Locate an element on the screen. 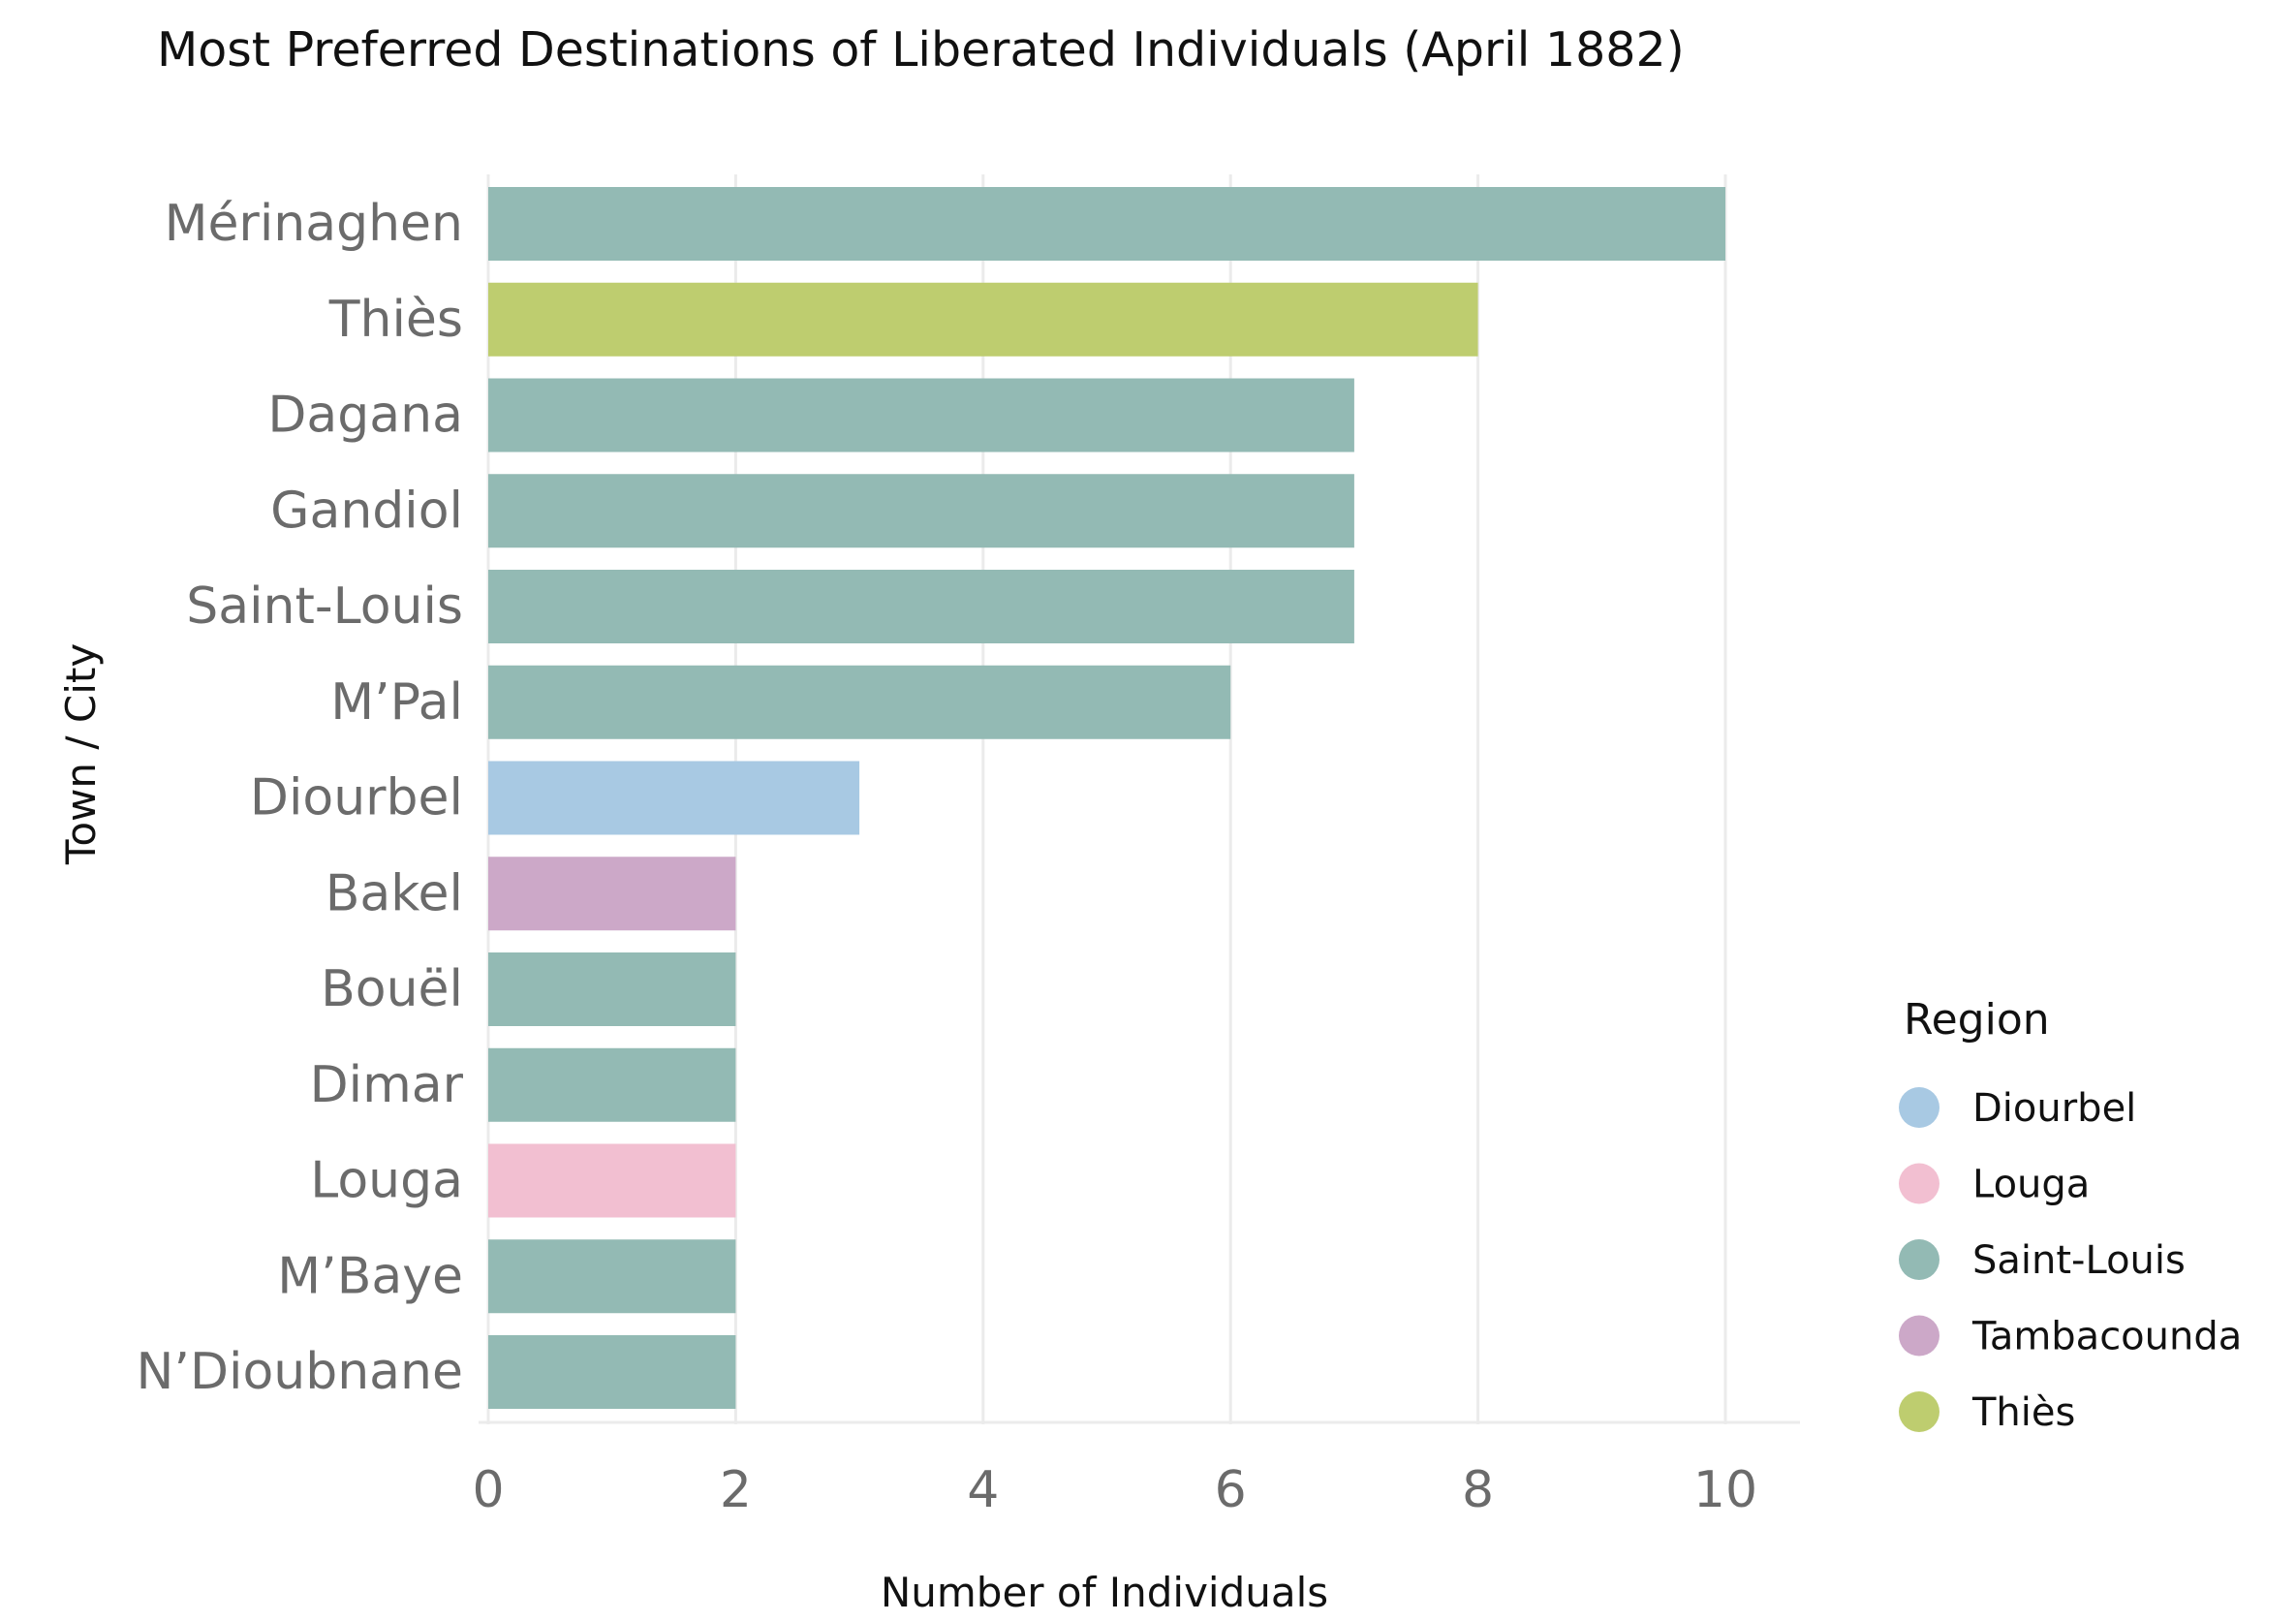 This screenshot has width=2296, height=1622. x-tick-label: 2 is located at coordinates (736, 1490).